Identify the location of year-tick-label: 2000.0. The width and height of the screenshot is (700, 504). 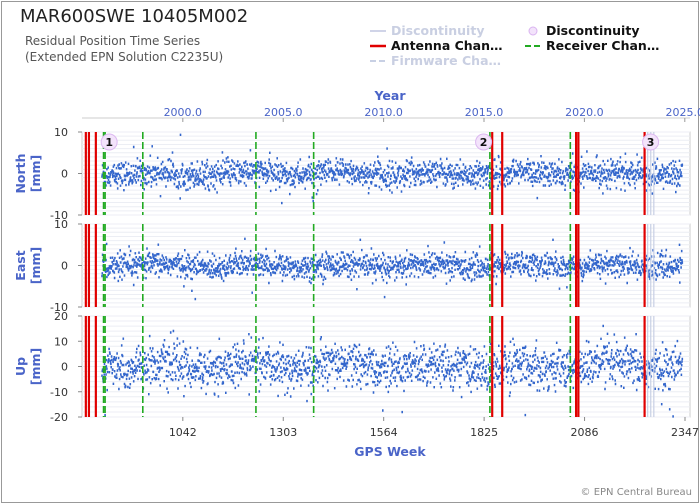
(183, 112).